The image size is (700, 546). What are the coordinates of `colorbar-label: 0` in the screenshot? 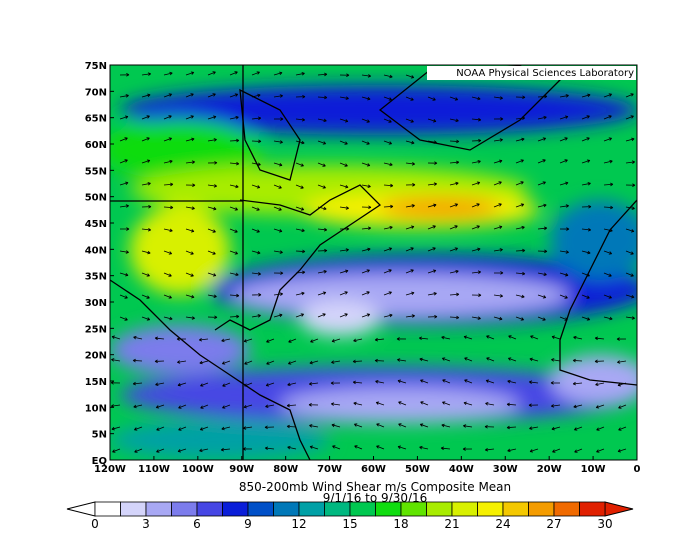 It's located at (95, 524).